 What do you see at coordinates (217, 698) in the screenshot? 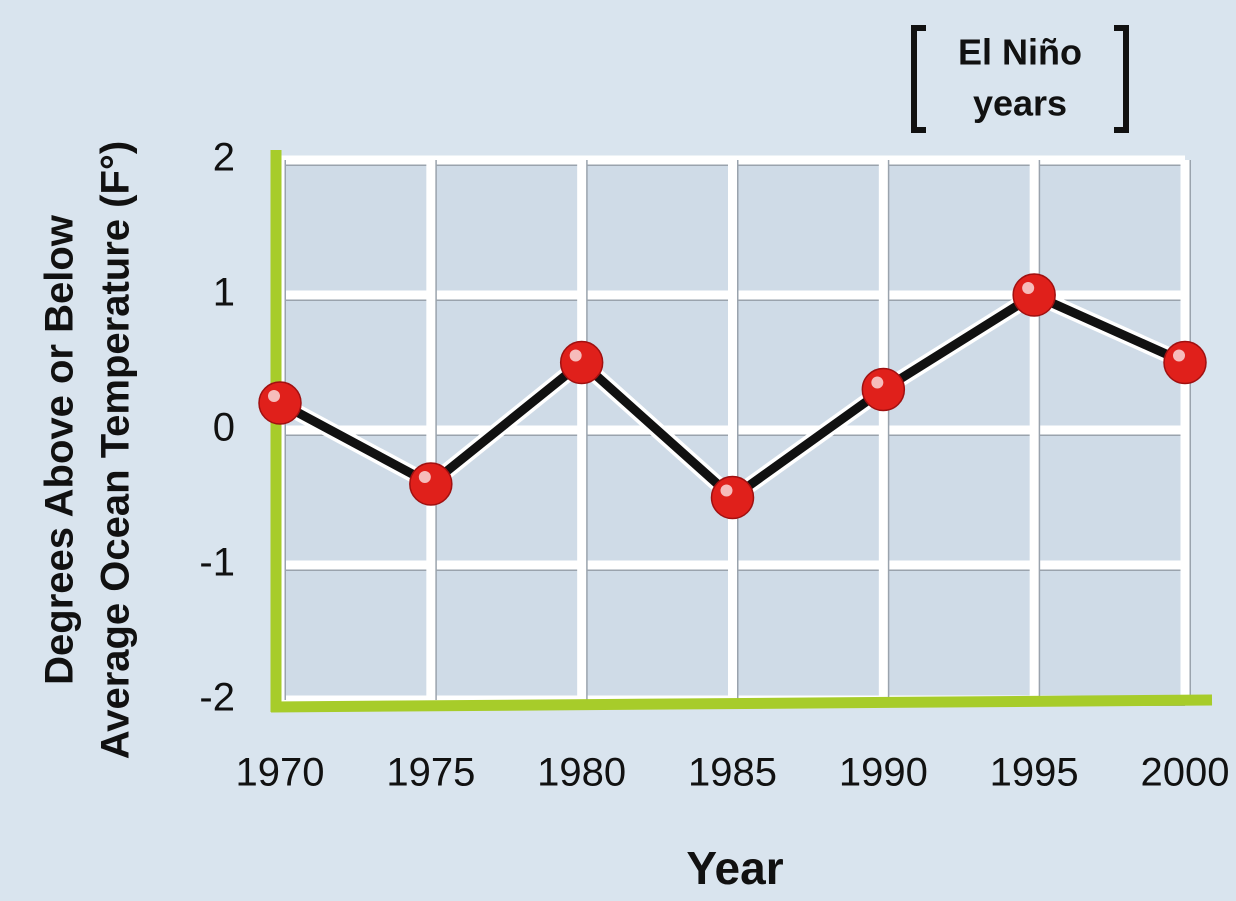
I see `y-tick-label: -2` at bounding box center [217, 698].